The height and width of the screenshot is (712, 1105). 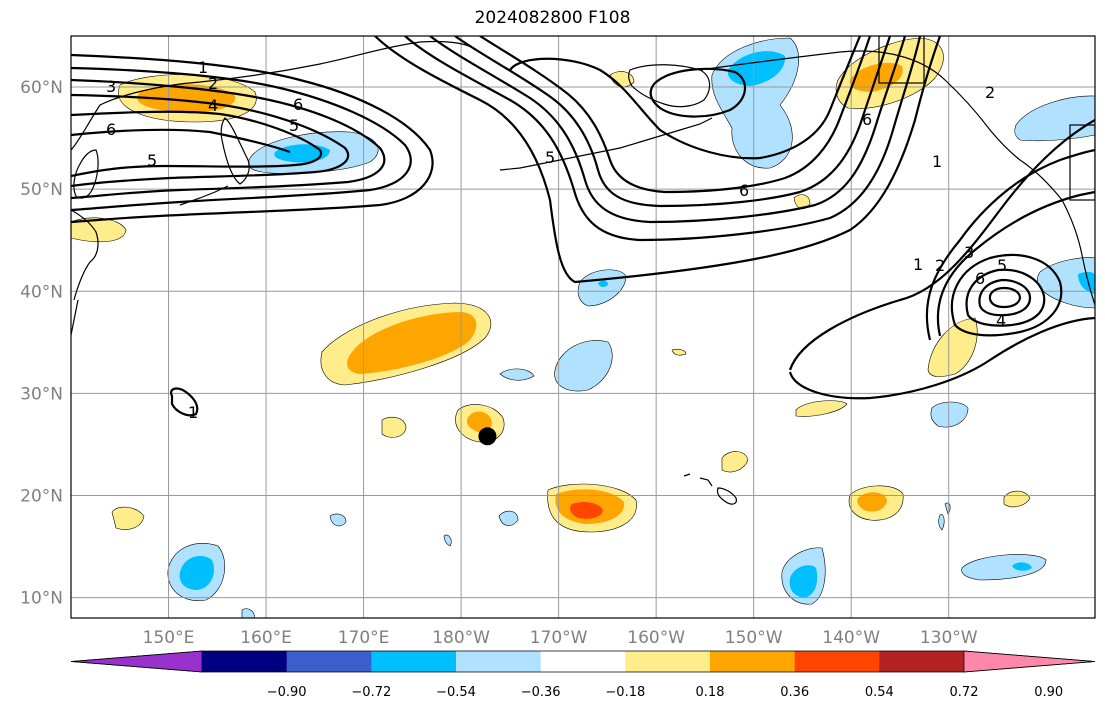 What do you see at coordinates (1029, 661) in the screenshot?
I see `colorbar-extend-high` at bounding box center [1029, 661].